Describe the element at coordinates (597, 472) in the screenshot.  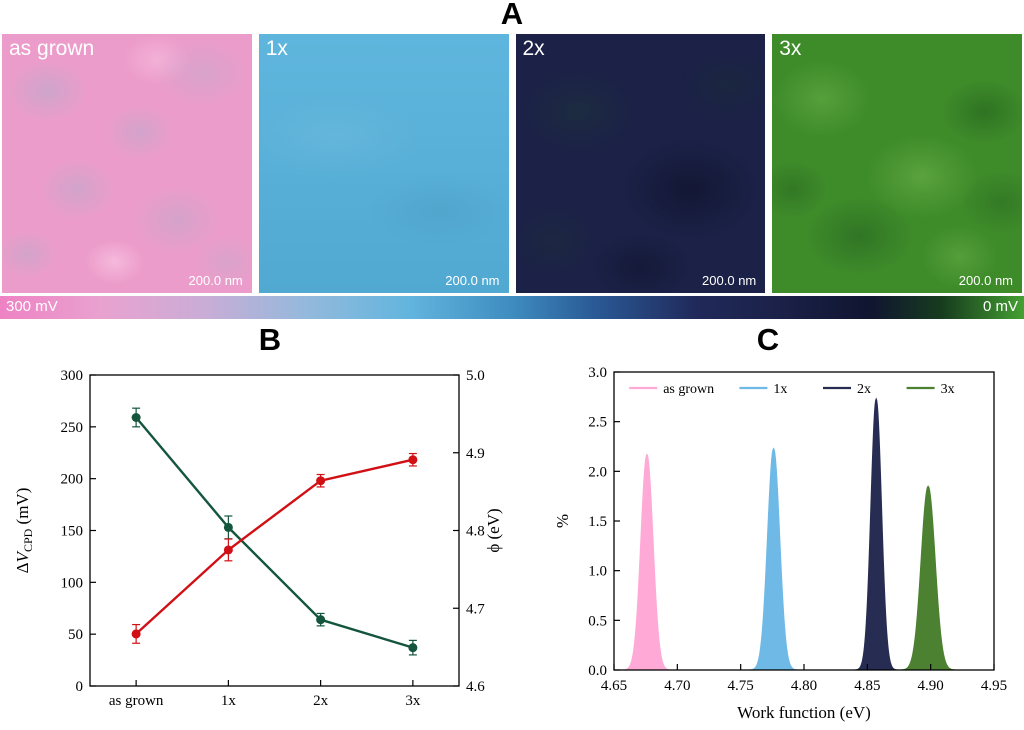
I see `svg-text: 2.0` at that location.